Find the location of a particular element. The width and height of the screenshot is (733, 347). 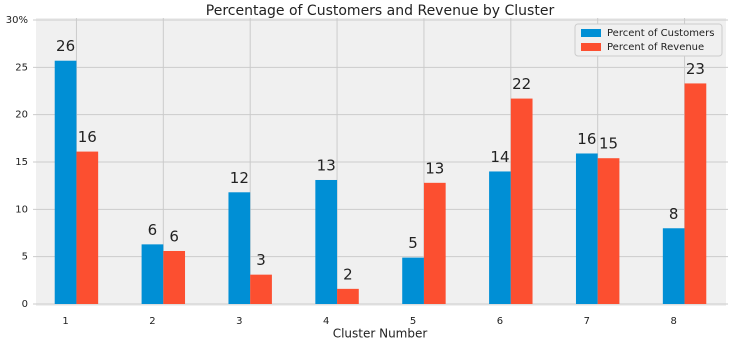

legend-box is located at coordinates (648, 40).